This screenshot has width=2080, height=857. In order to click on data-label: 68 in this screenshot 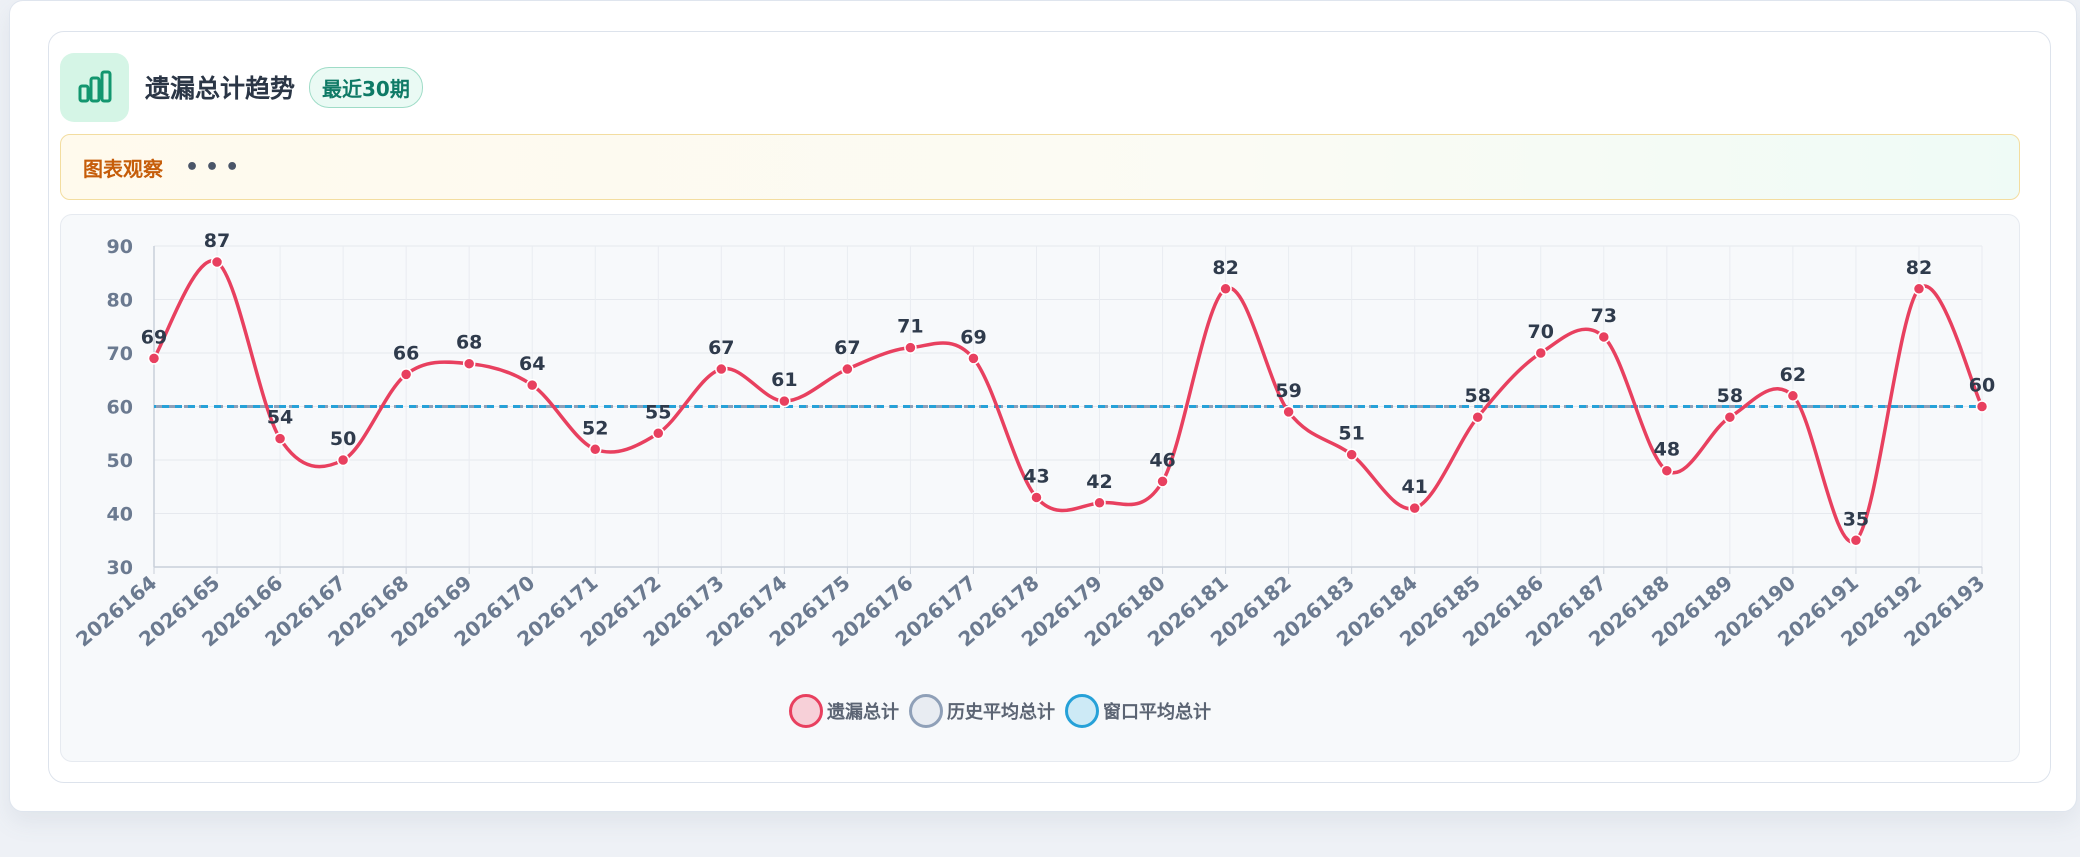, I will do `click(469, 343)`.